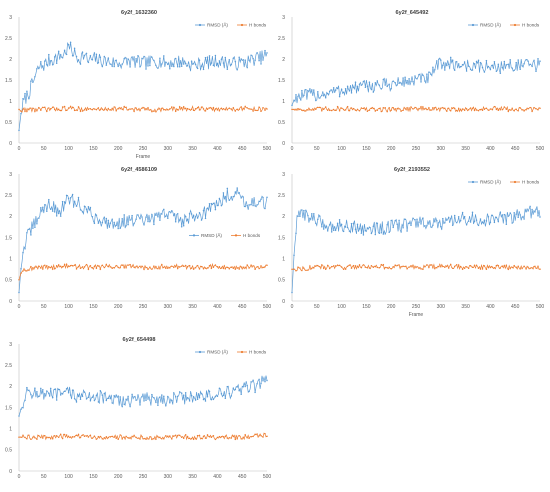  What do you see at coordinates (242, 352) in the screenshot?
I see `legend-swatch-marker` at bounding box center [242, 352].